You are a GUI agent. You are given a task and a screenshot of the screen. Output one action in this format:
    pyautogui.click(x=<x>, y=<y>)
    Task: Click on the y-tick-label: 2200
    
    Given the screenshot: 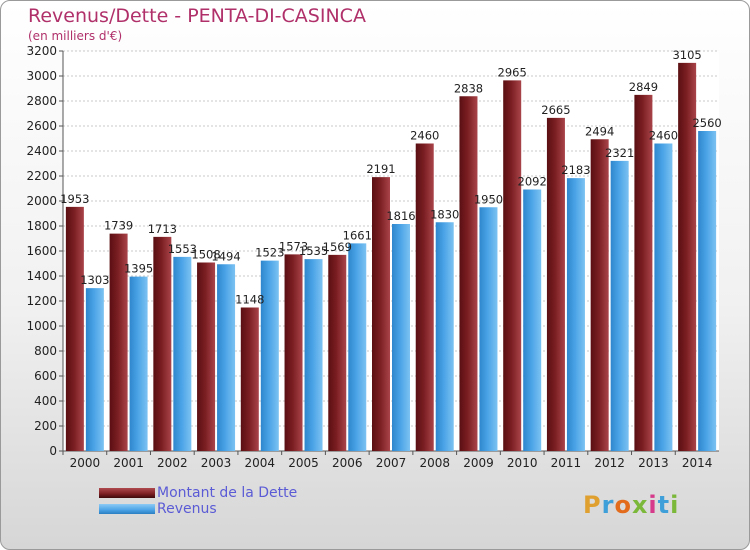 What is the action you would take?
    pyautogui.click(x=41, y=176)
    